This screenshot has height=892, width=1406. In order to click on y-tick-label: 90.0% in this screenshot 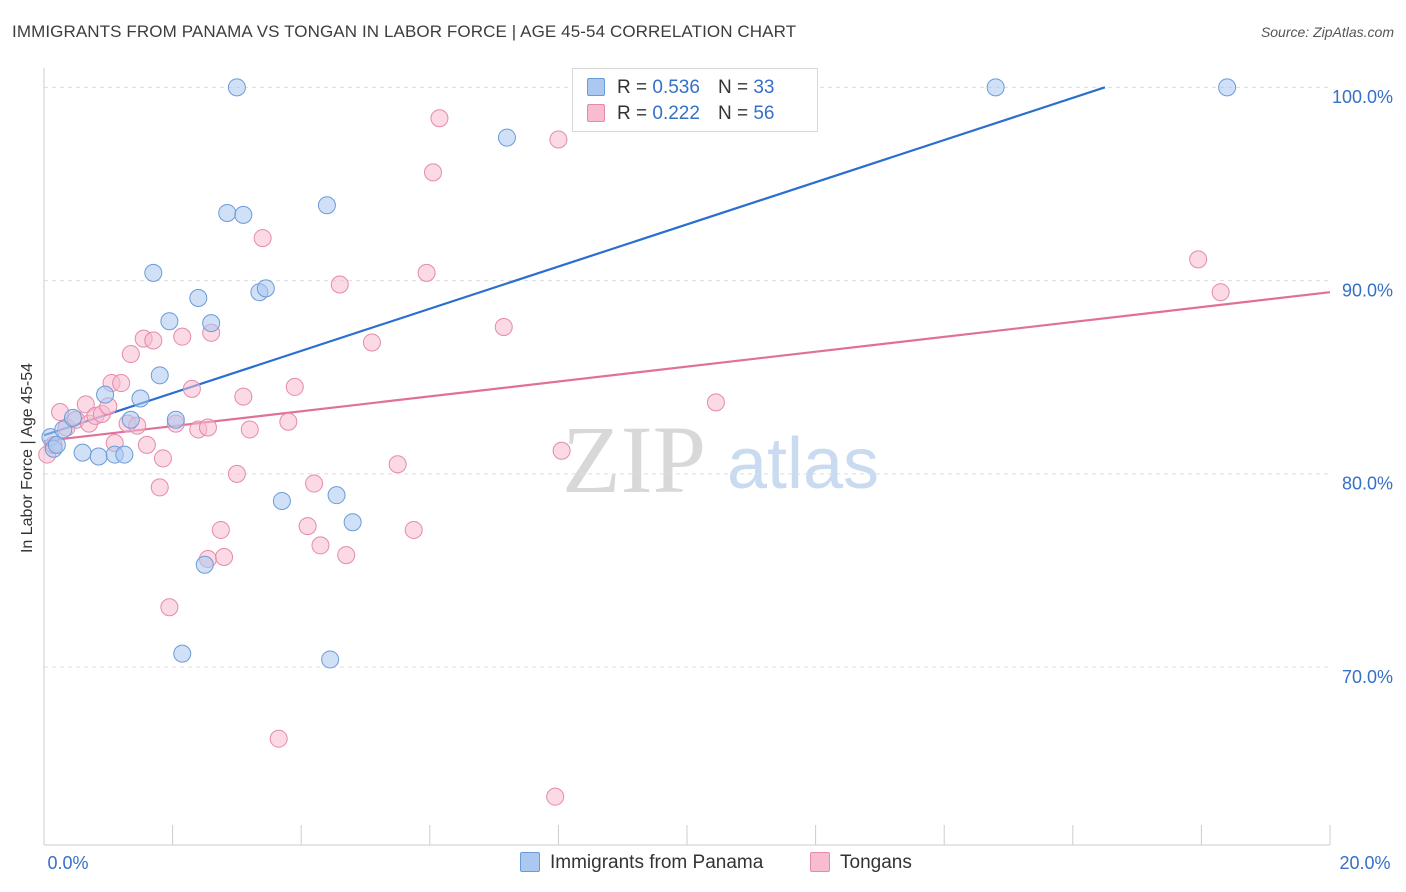, I will do `click(1367, 290)`.